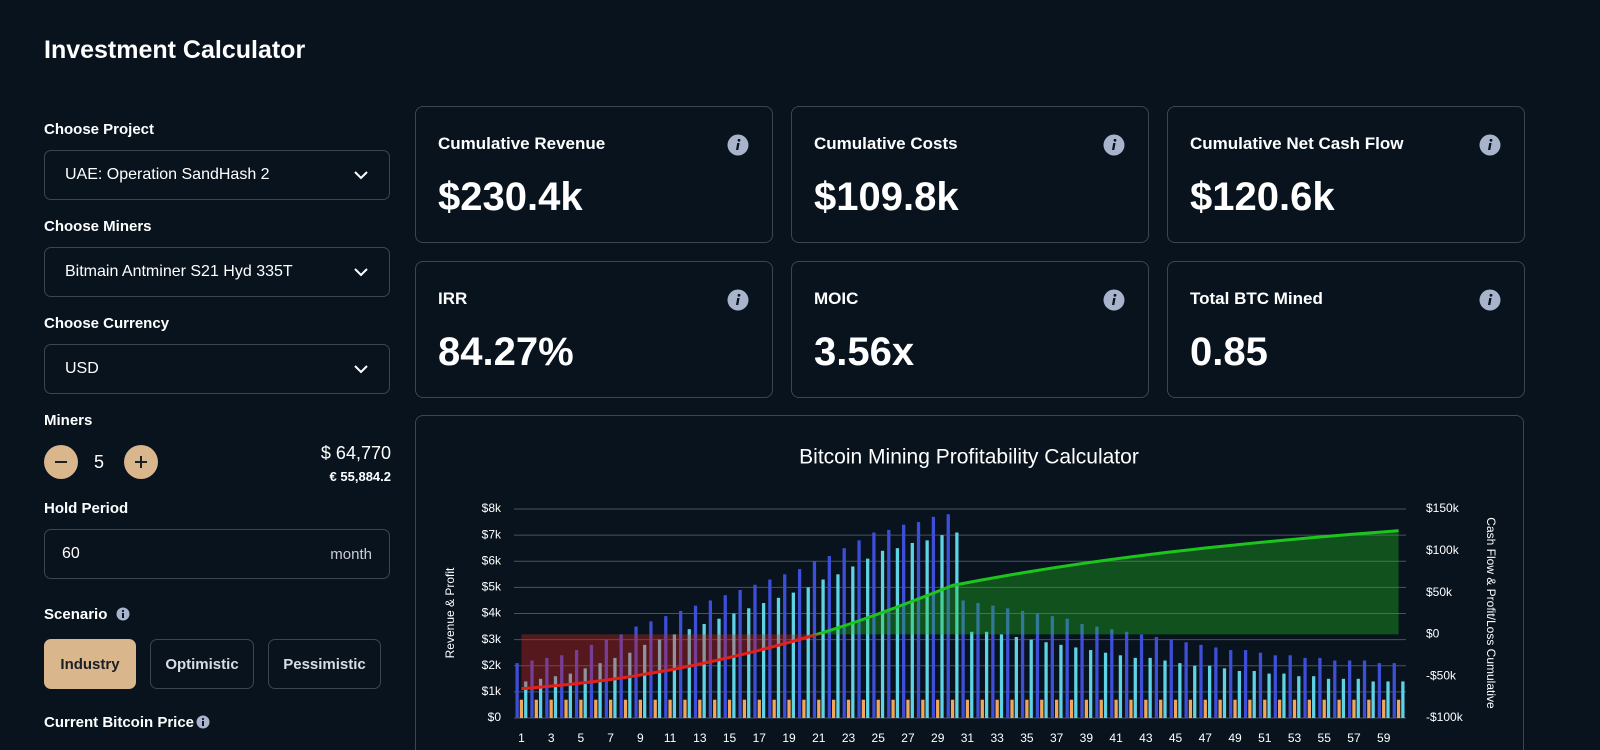  I want to click on input-value: 60, so click(71, 553).